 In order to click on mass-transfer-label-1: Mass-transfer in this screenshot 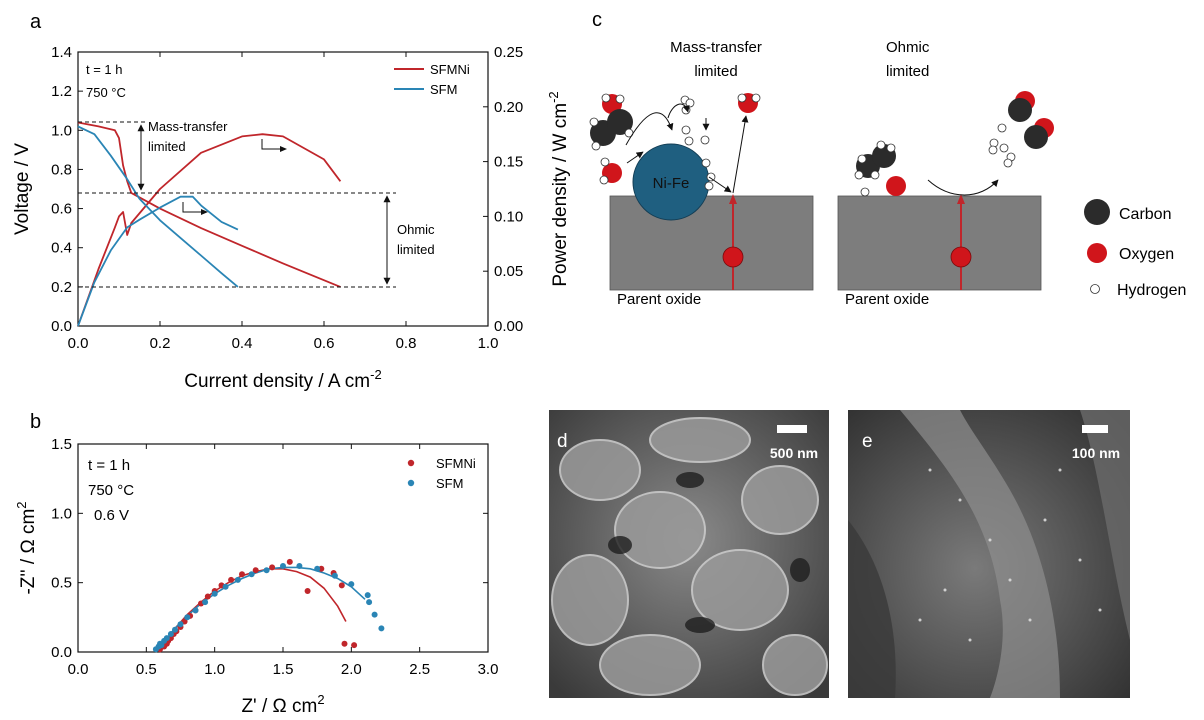, I will do `click(188, 126)`.